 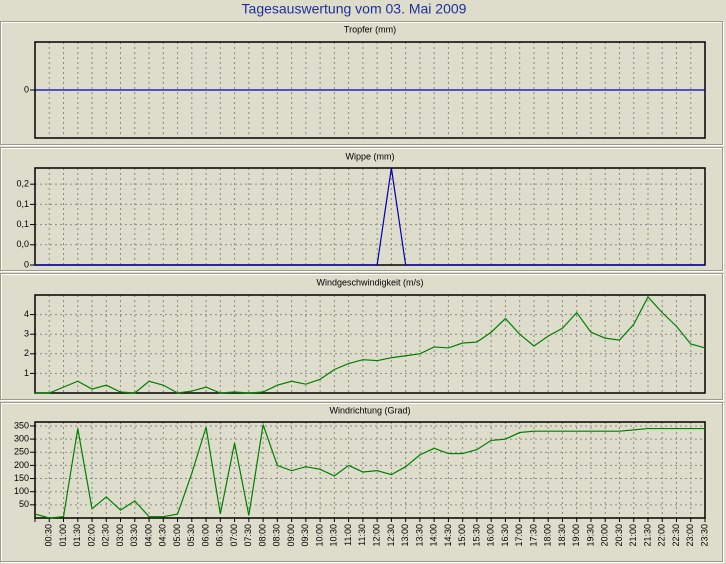 I want to click on x-tick-label: 19:00, so click(x=576, y=535).